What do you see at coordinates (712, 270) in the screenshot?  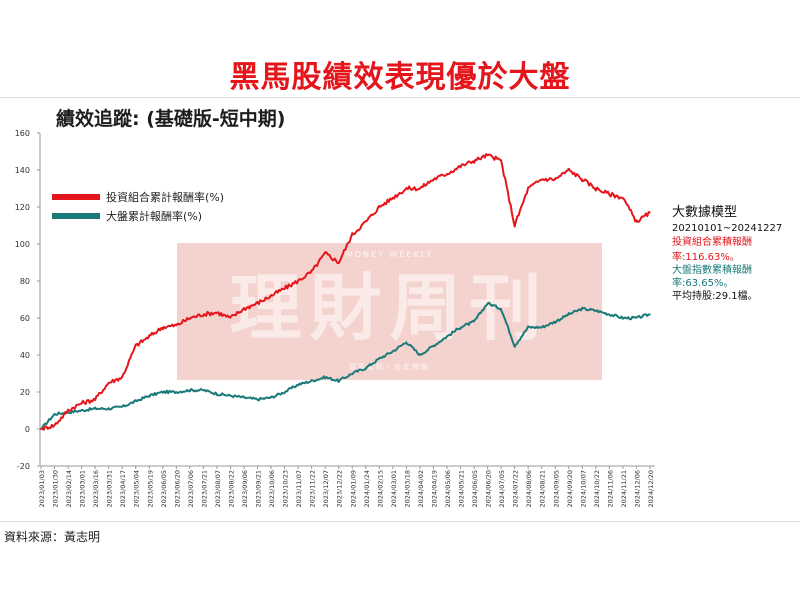 I see `side-panel-benchmark-return: 大盤指數累積報酬` at bounding box center [712, 270].